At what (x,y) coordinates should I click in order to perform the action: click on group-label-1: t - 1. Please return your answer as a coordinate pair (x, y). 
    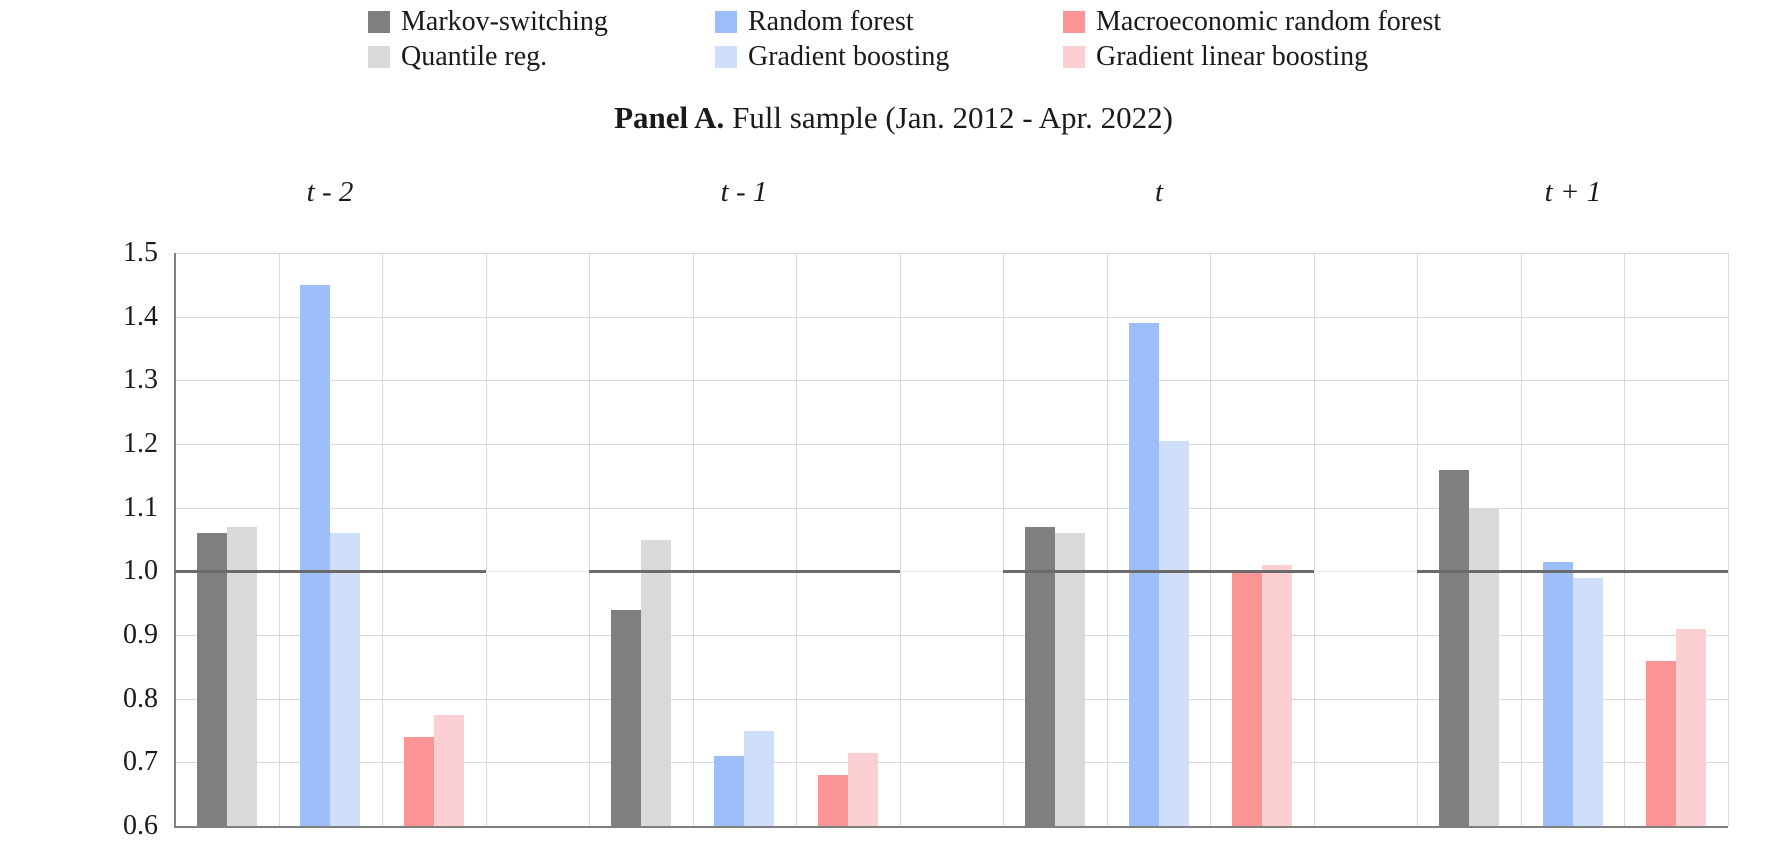
    Looking at the image, I should click on (744, 192).